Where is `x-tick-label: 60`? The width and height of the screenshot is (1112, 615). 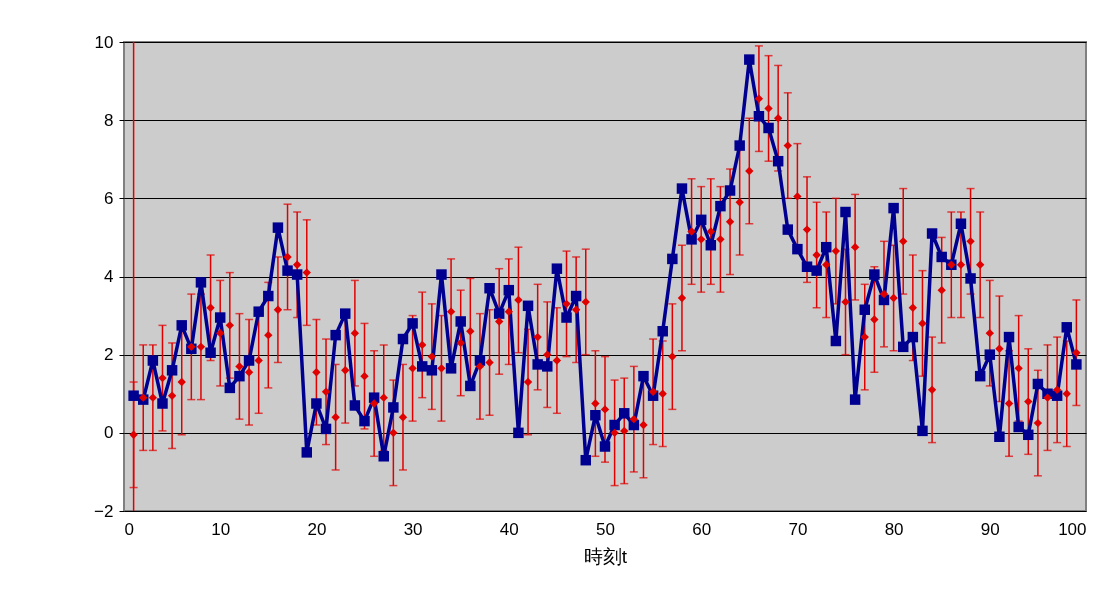
x-tick-label: 60 is located at coordinates (702, 529).